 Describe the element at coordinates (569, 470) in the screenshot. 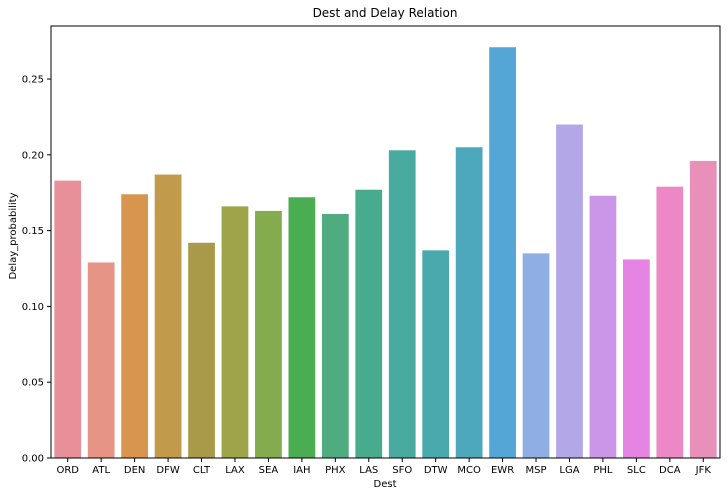

I see `x-tick-label: LGA` at that location.